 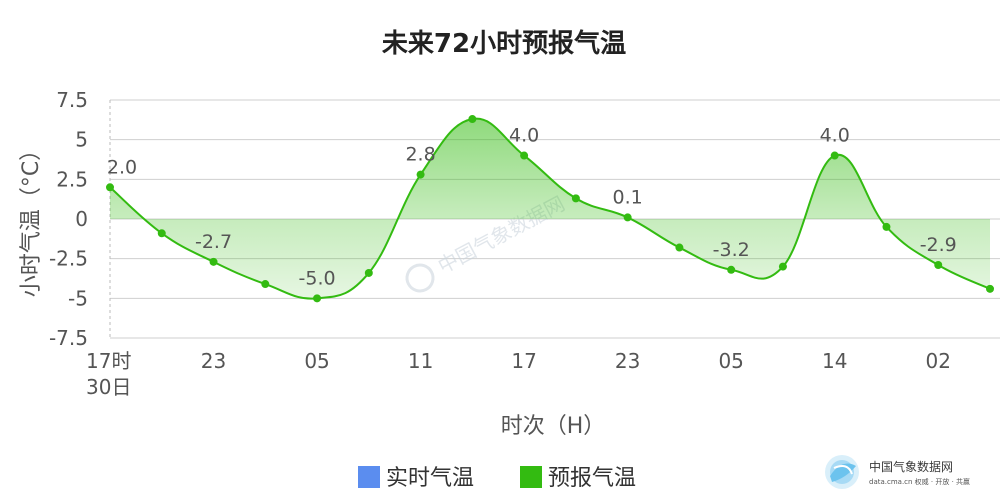 What do you see at coordinates (72, 179) in the screenshot?
I see `y-tick-label: 2.5` at bounding box center [72, 179].